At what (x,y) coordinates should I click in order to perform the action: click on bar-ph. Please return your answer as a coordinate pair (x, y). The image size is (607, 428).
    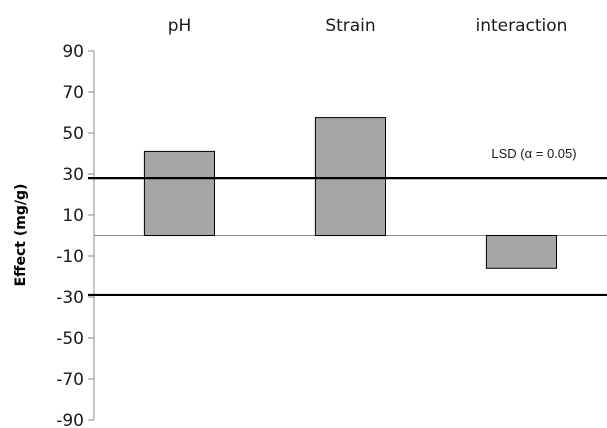
    Looking at the image, I should click on (179, 193).